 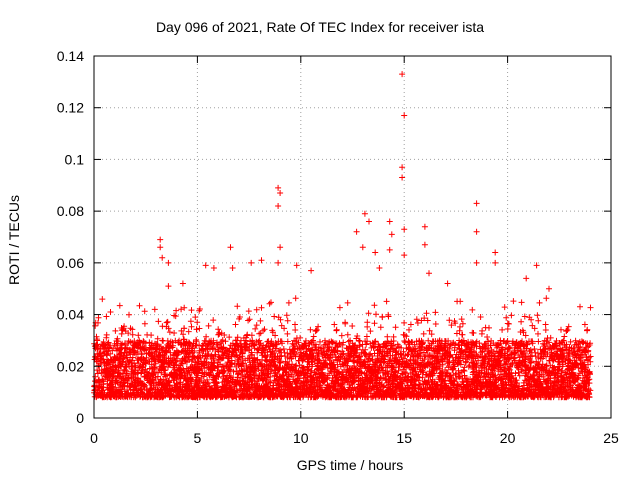 I want to click on y-tick-label: 0, so click(x=80, y=418).